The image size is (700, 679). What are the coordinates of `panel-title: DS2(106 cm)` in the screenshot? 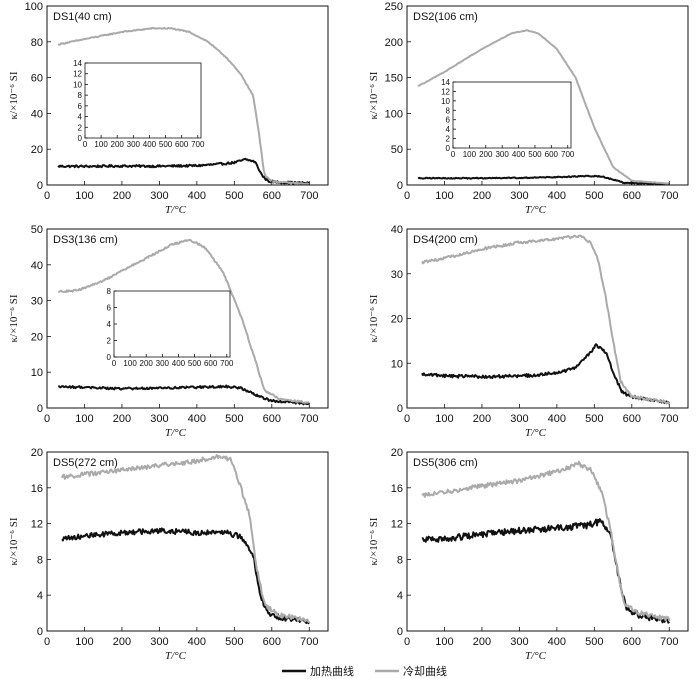 It's located at (445, 17).